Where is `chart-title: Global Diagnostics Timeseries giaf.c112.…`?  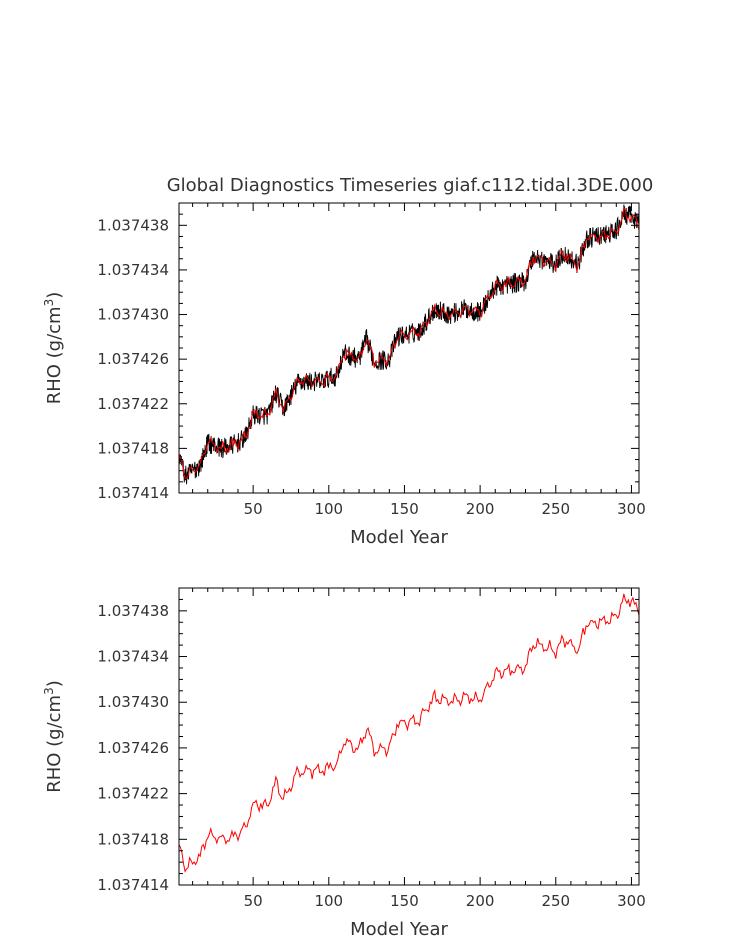 chart-title: Global Diagnostics Timeseries giaf.c112.… is located at coordinates (410, 185).